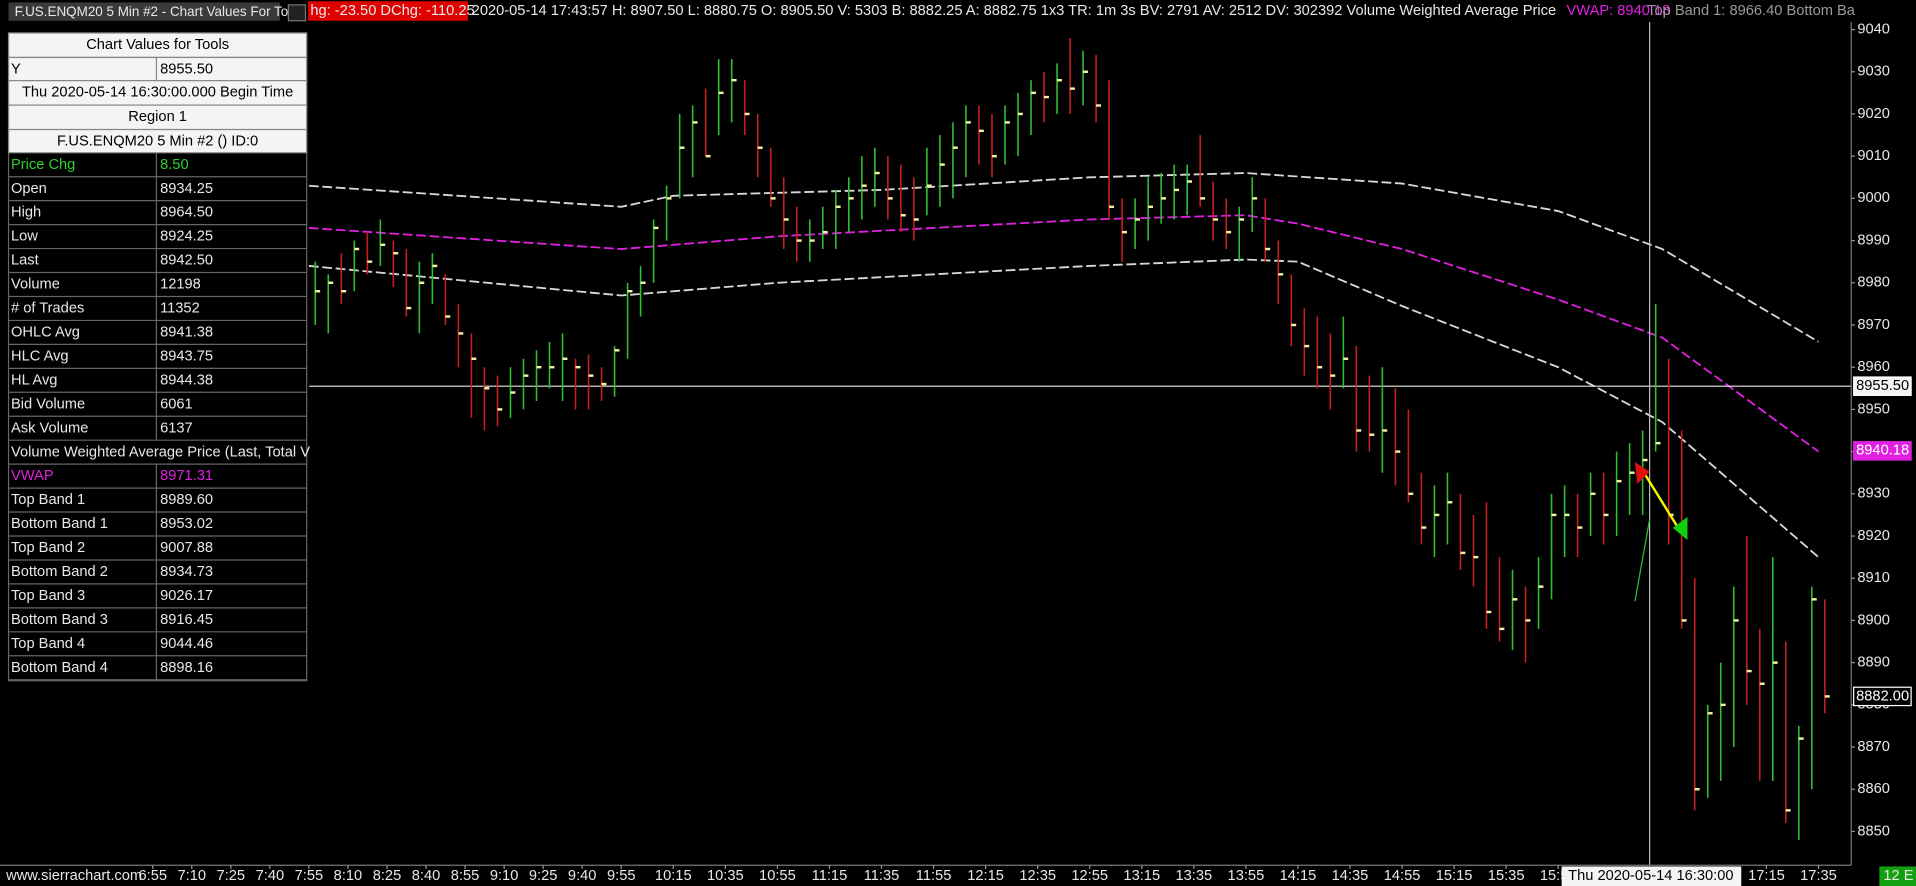 The width and height of the screenshot is (1916, 886). What do you see at coordinates (186, 261) in the screenshot?
I see `dw-value: 8942.50` at bounding box center [186, 261].